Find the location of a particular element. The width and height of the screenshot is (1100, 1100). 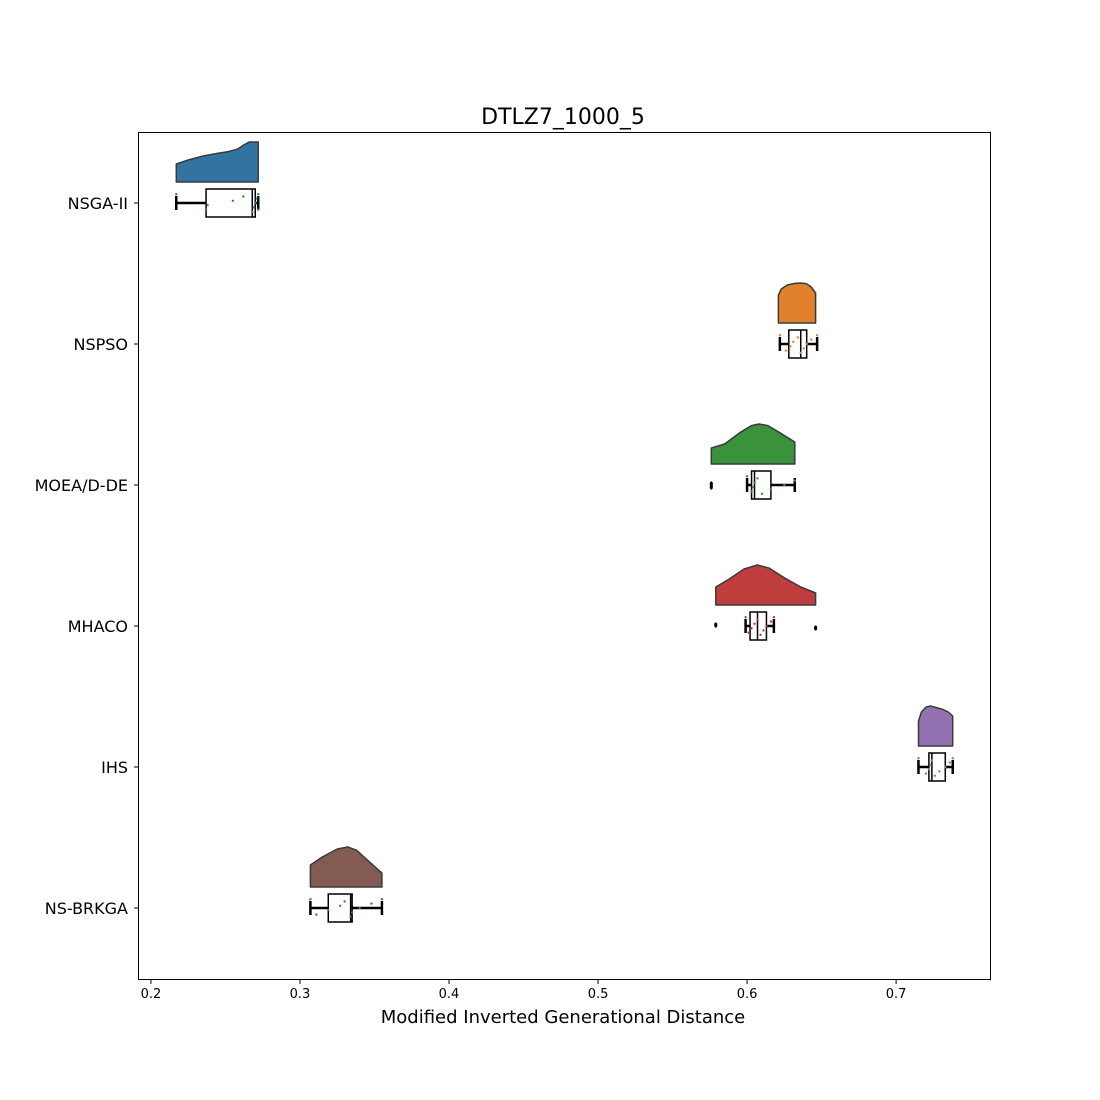

y-tick-label: MHACO is located at coordinates (98, 626).